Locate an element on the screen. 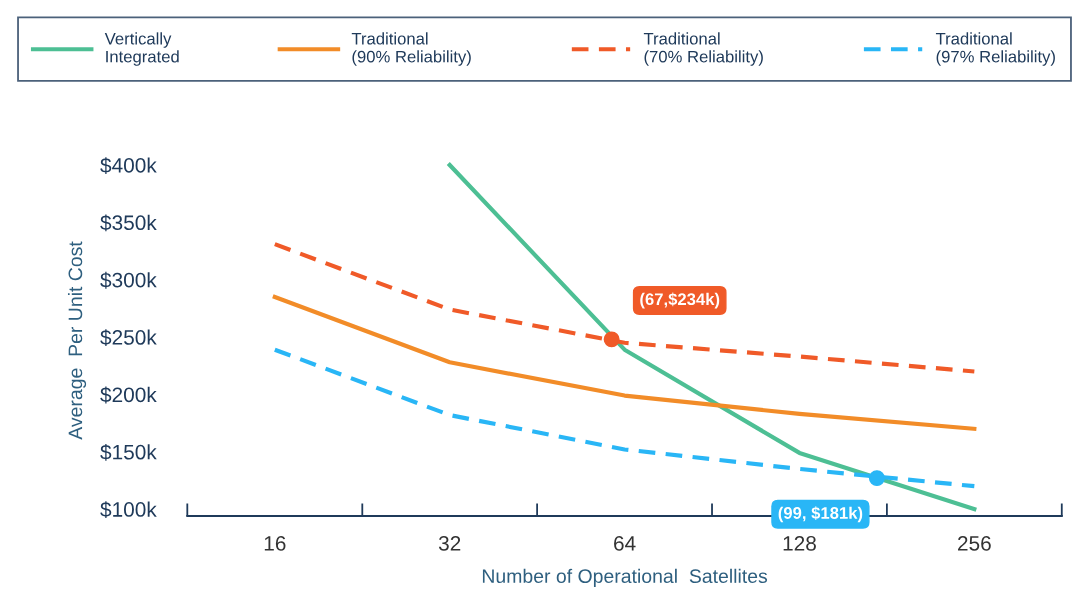 Image resolution: width=1089 pixels, height=600 pixels. legend-label: Traditional (70% Reliability) is located at coordinates (703, 49).